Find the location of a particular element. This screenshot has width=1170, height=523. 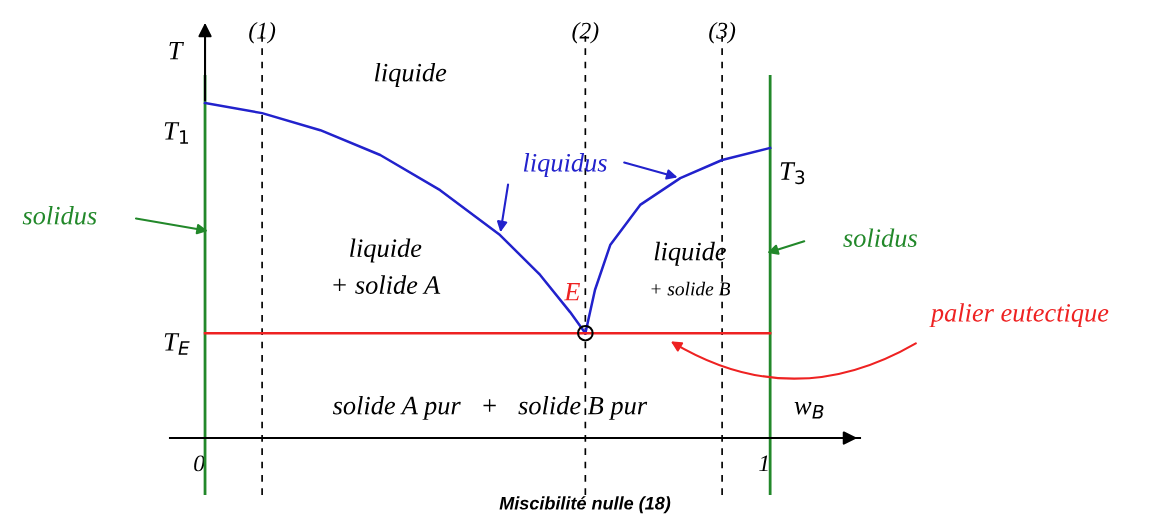

x-axis-title: w$_{B}$ is located at coordinates (809, 410).